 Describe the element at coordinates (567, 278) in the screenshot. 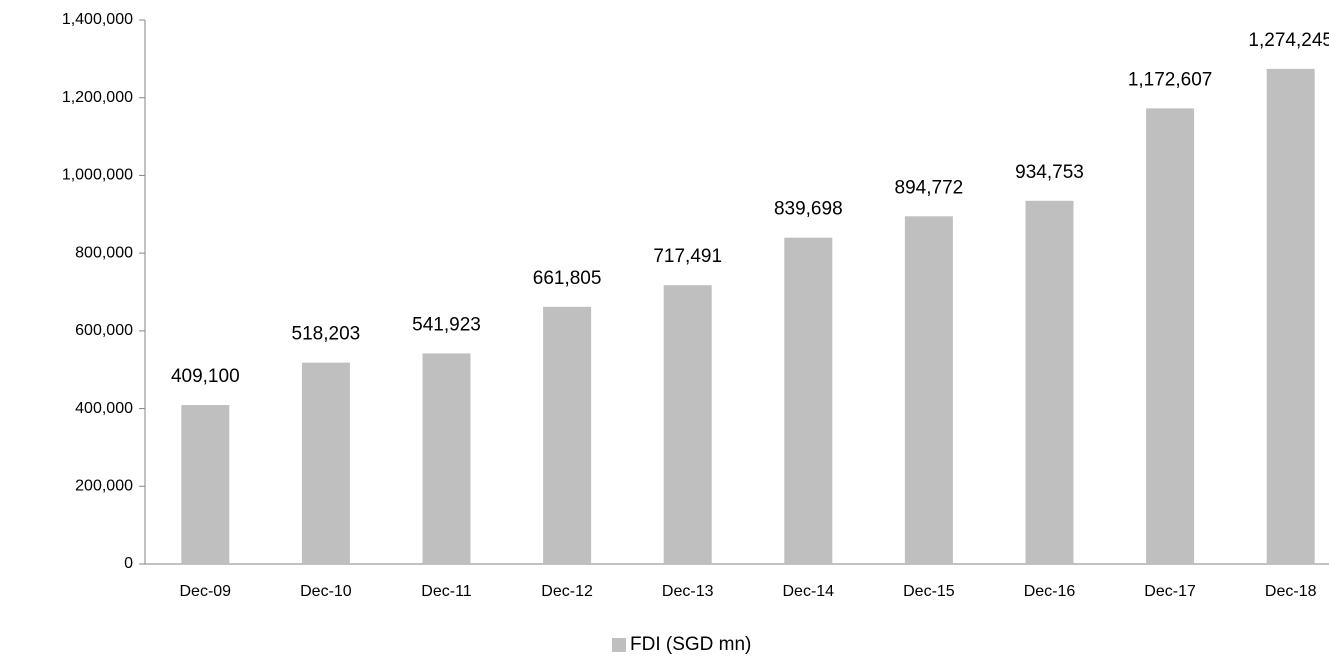

I see `data-label: 661,805` at that location.